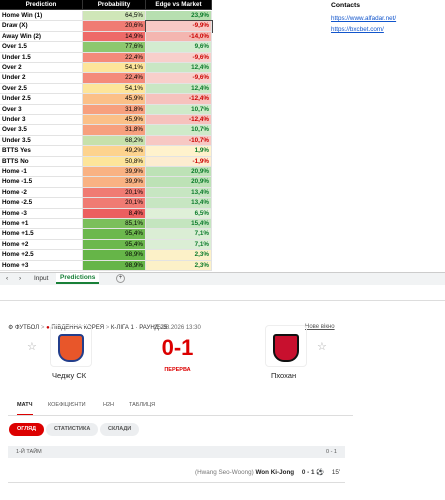 The width and height of the screenshot is (445, 500). I want to click on subtab: ОГЛЯД, so click(26, 429).